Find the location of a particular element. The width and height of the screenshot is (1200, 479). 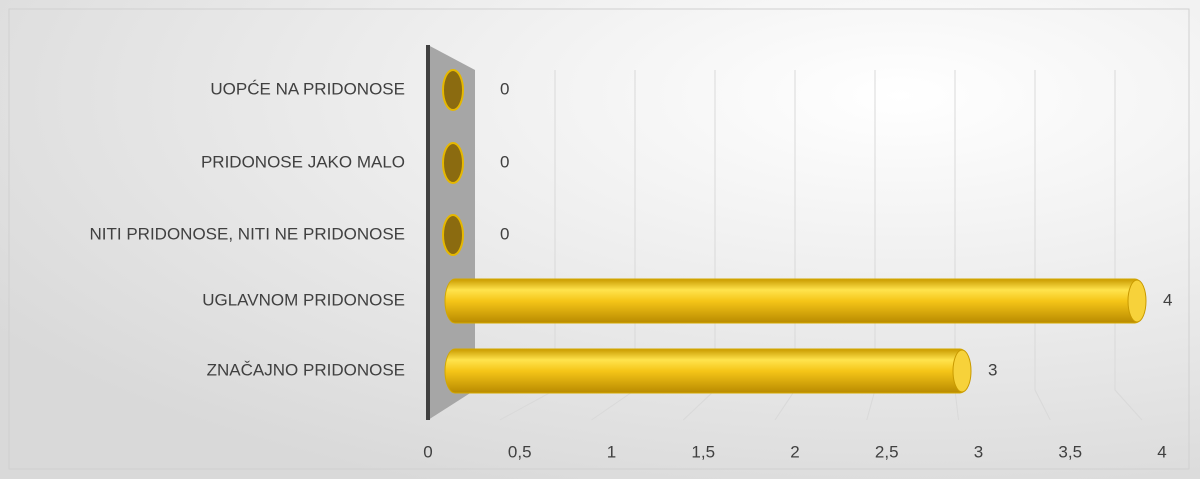

data-label: 4 is located at coordinates (1167, 299).